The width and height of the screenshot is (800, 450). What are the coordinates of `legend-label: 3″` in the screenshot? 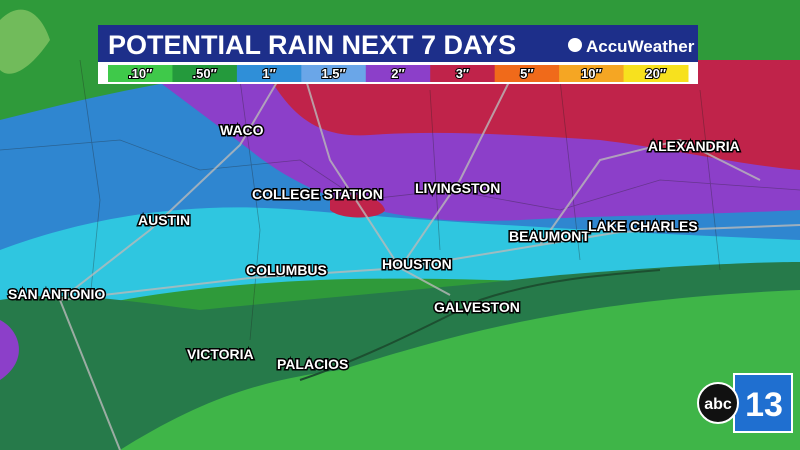 It's located at (462, 73).